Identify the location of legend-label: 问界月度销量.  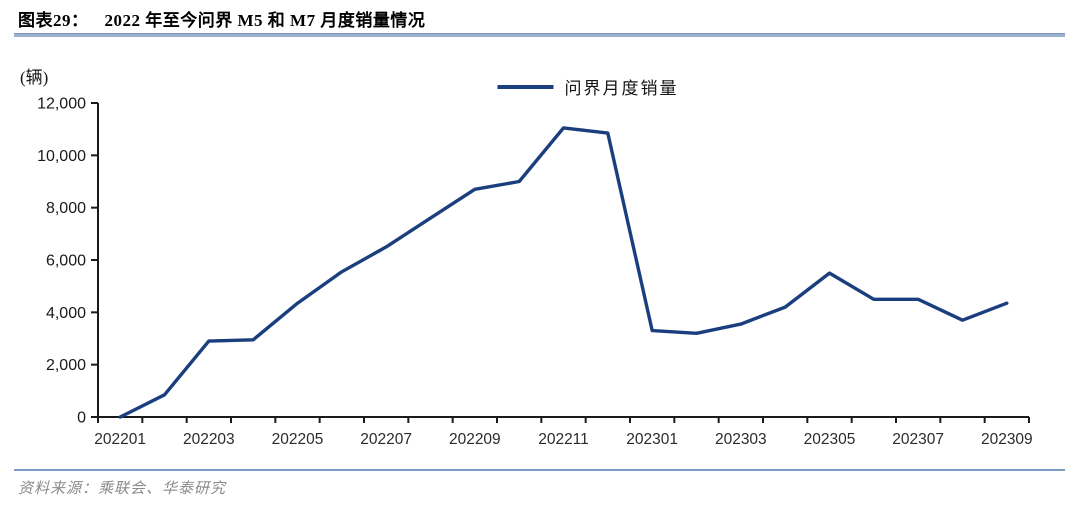
(621, 88).